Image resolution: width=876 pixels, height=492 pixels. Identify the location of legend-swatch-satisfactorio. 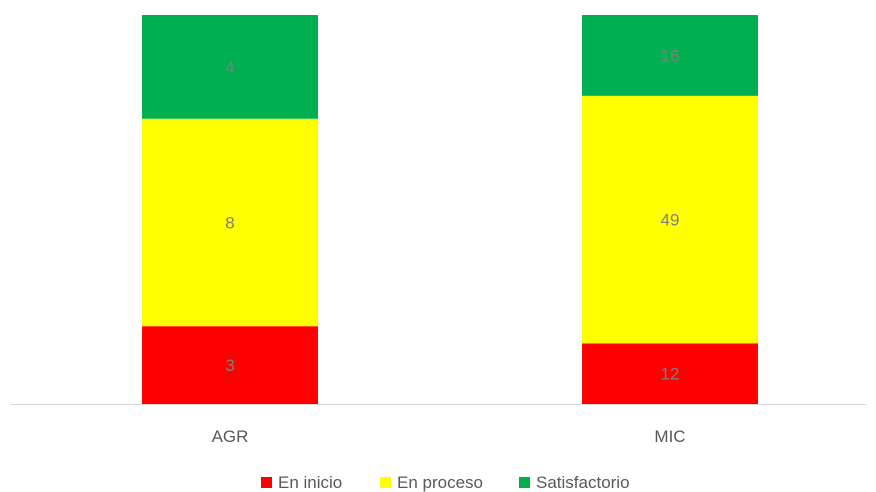
(524, 482).